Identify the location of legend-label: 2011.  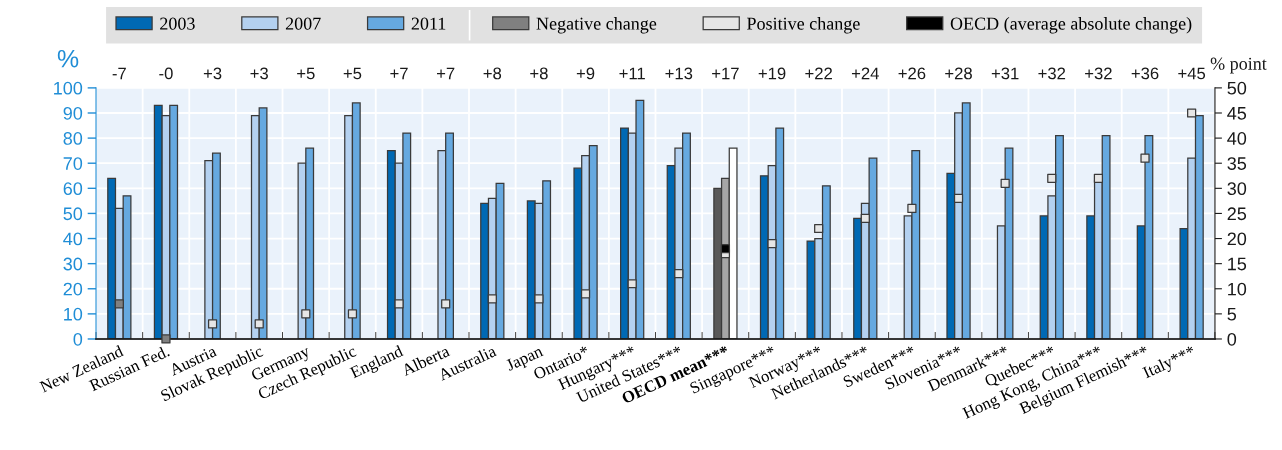
(428, 23).